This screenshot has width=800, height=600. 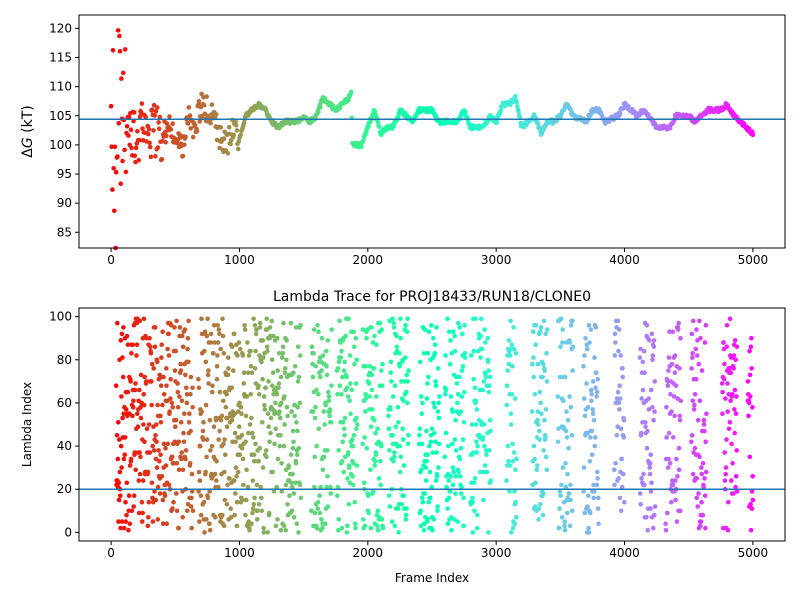 I want to click on delta-g-x-ticks: 0 1000 2000 3000 4000 5000, so click(x=437, y=257).